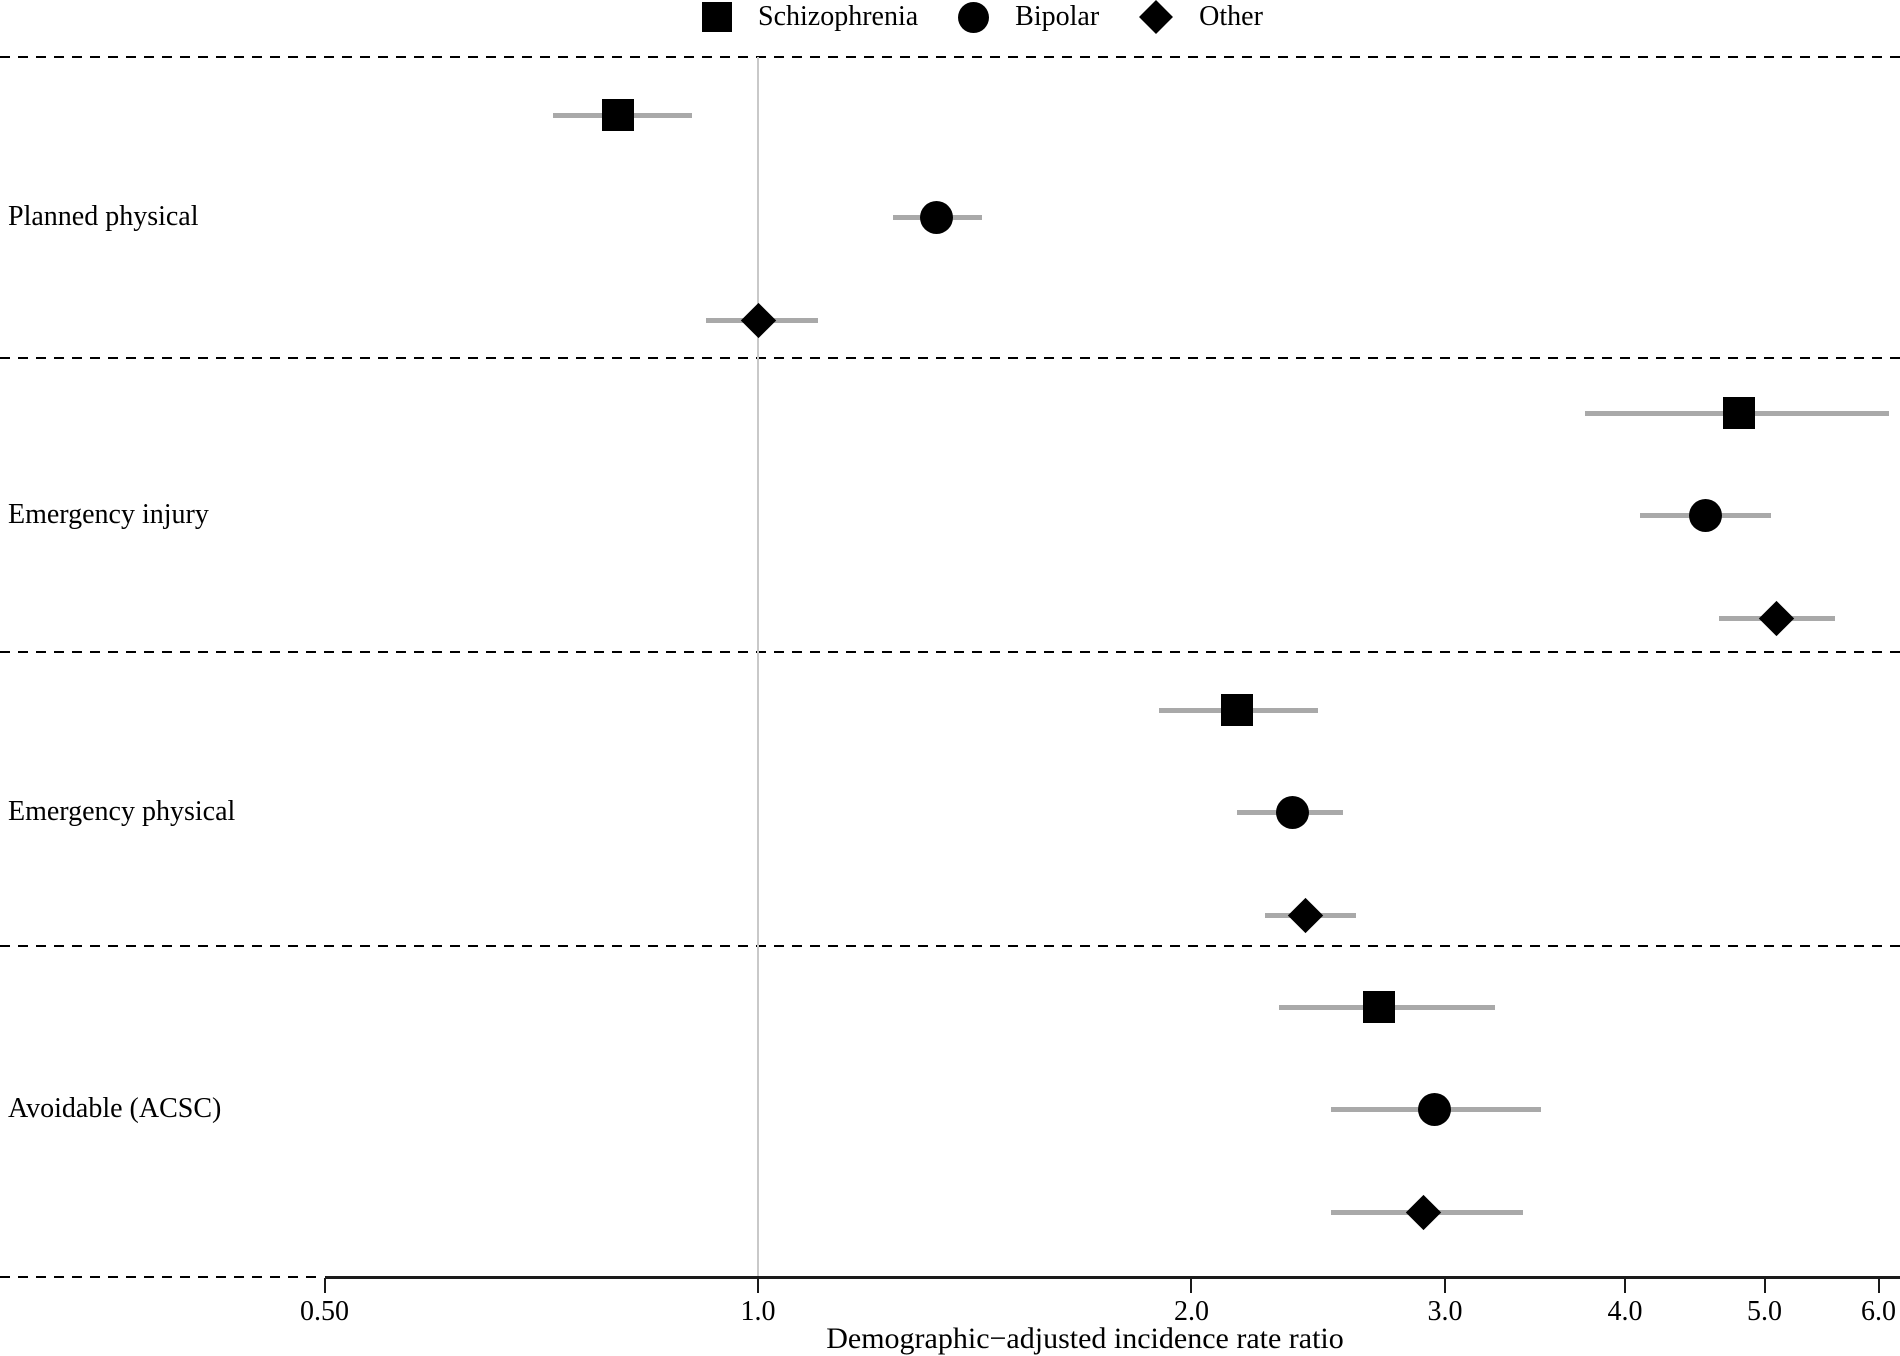 Image resolution: width=1900 pixels, height=1356 pixels. I want to click on legend-item-schizophrenia: Schizophrenia, so click(810, 17).